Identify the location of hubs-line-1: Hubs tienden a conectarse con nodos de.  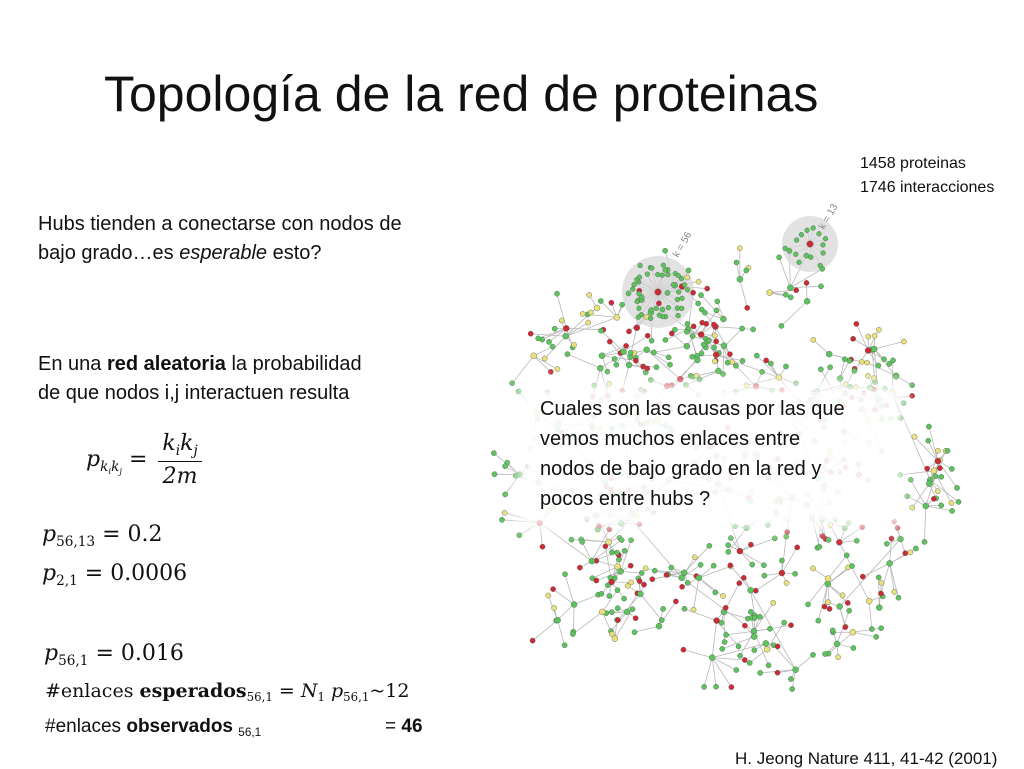
(220, 224).